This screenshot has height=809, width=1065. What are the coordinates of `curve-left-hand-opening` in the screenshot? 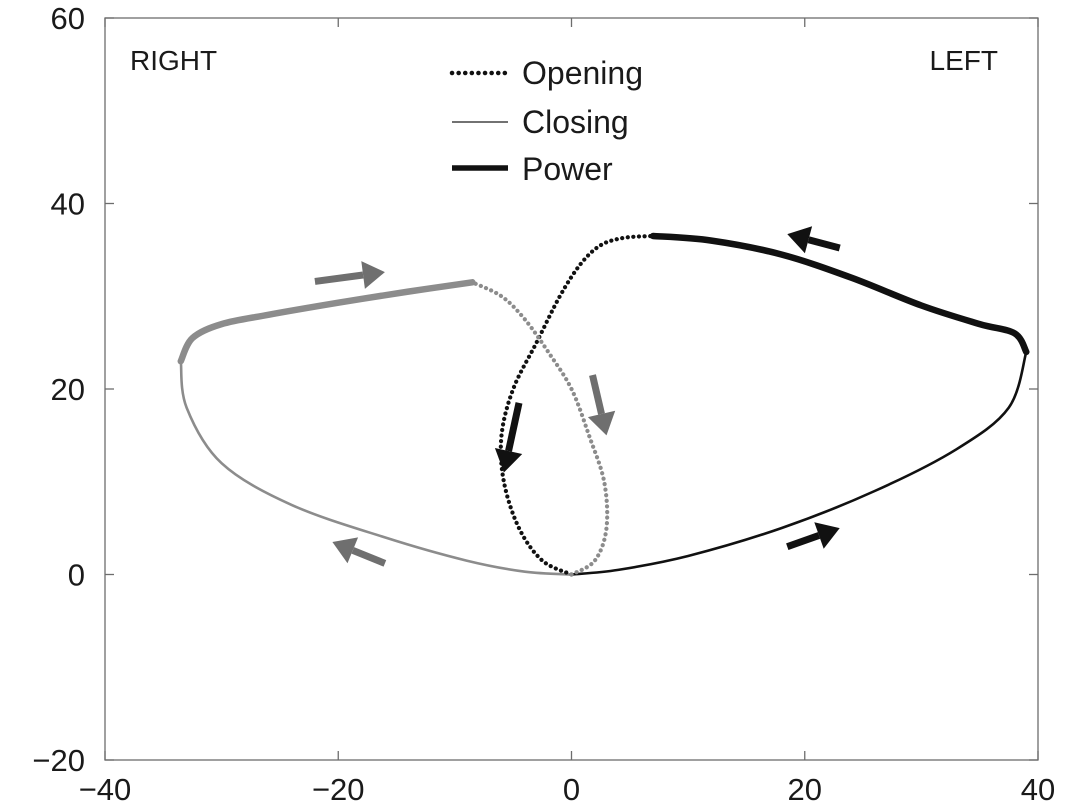 It's located at (577, 405).